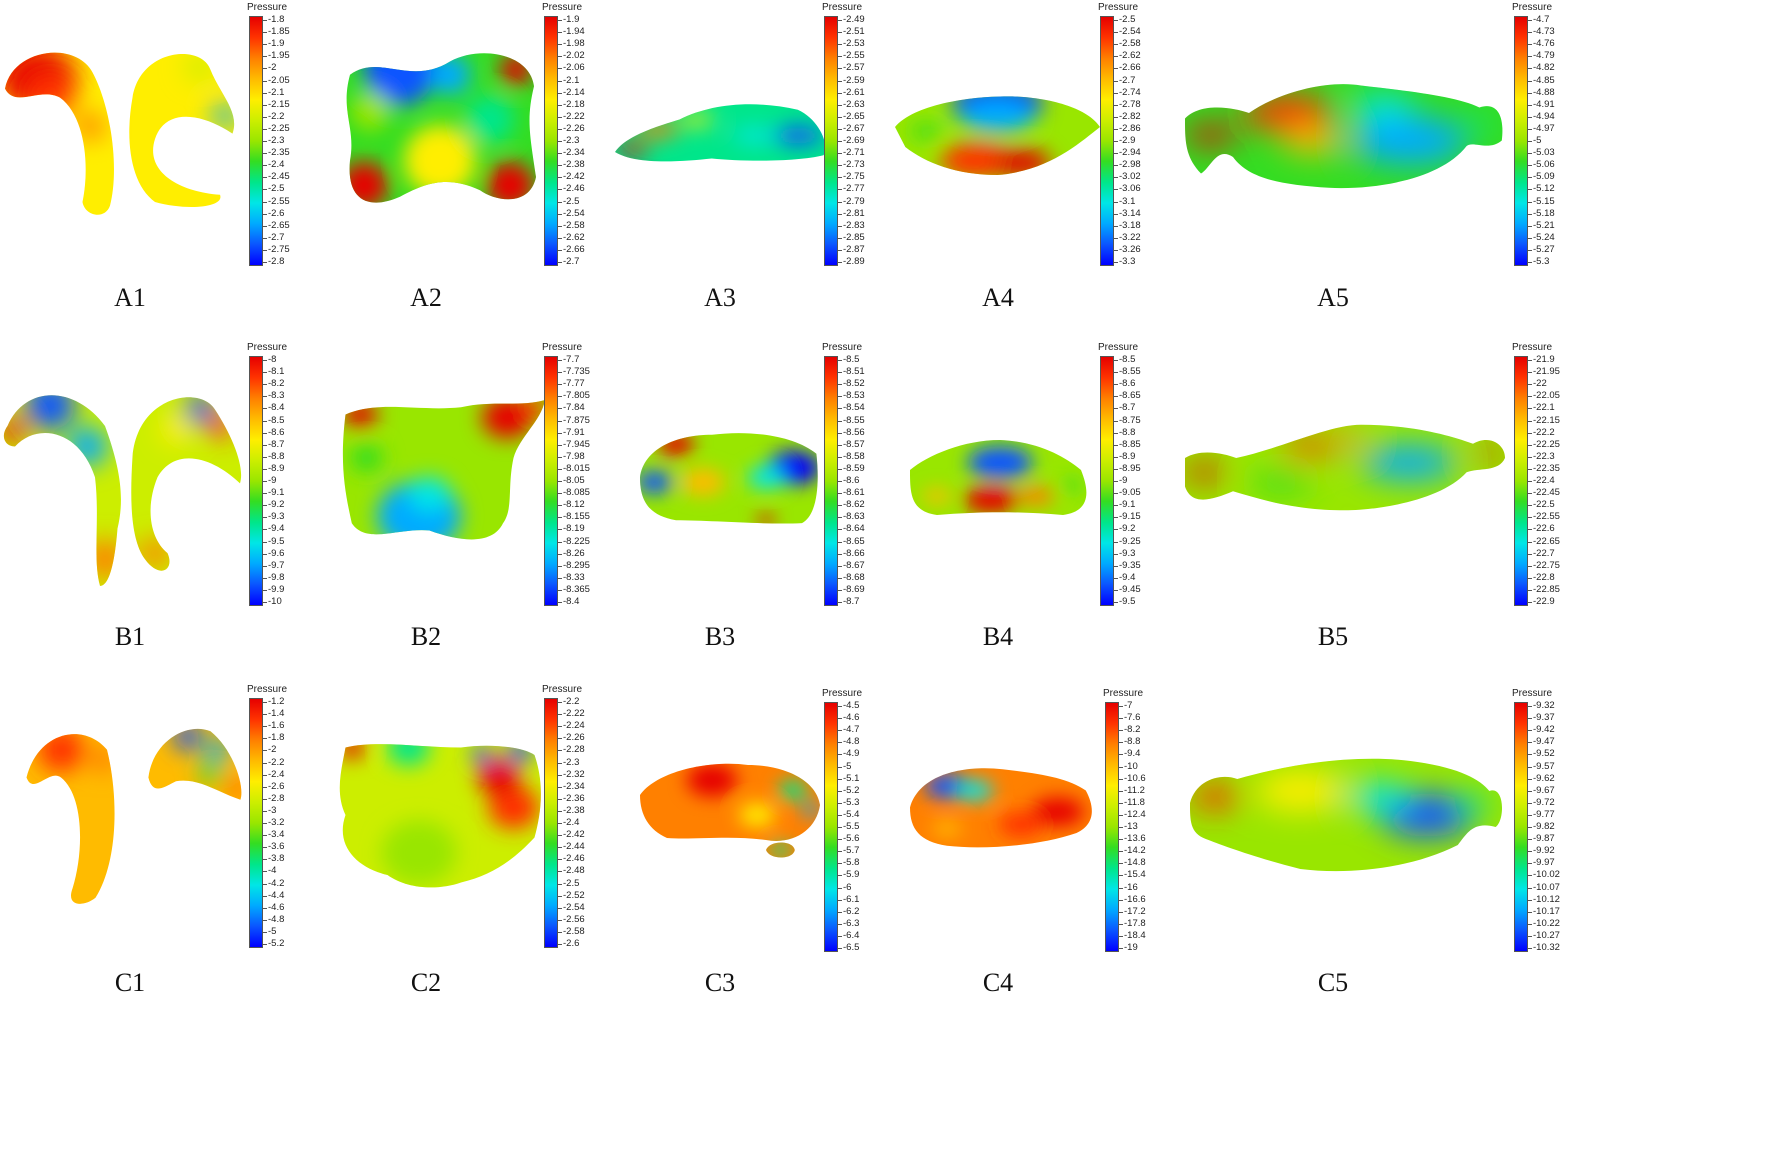 The height and width of the screenshot is (1150, 1772). Describe the element at coordinates (1546, 517) in the screenshot. I see `legend-tick-label: -22.55` at that location.